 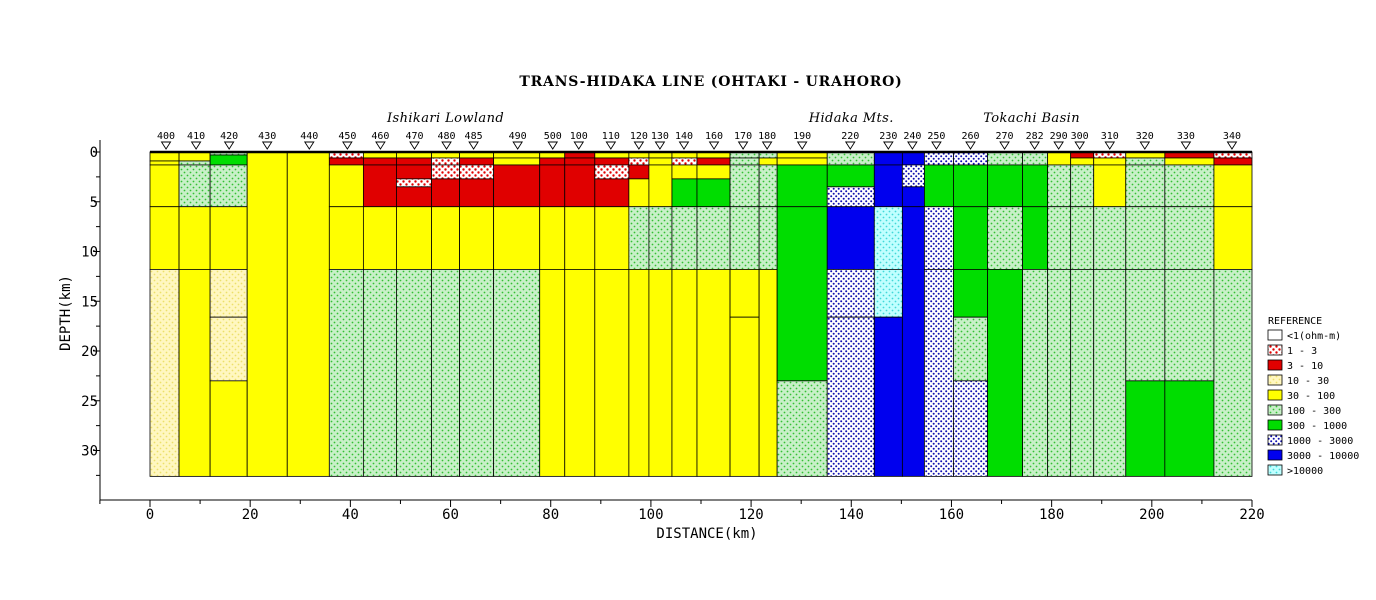 What do you see at coordinates (851, 118) in the screenshot?
I see `region-label: Hidaka Mts.` at bounding box center [851, 118].